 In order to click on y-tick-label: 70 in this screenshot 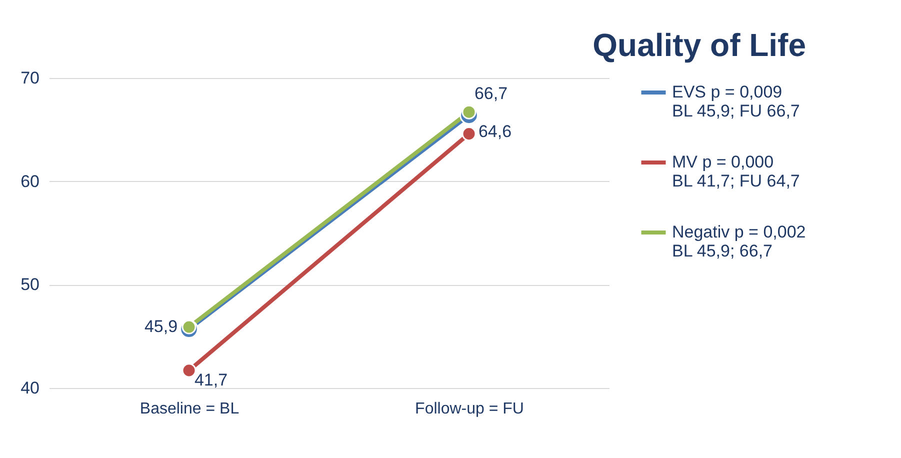, I will do `click(30, 78)`.